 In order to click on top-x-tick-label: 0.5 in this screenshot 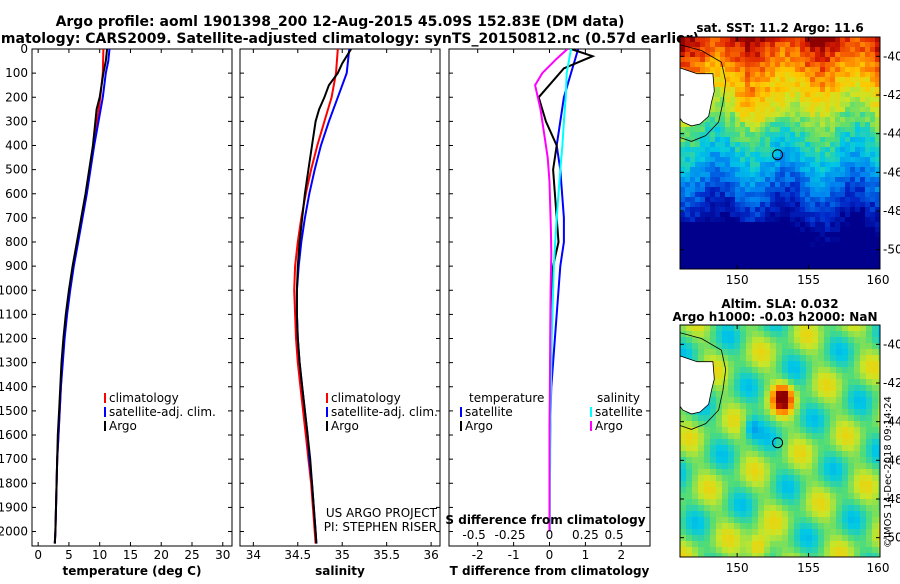, I will do `click(614, 535)`.